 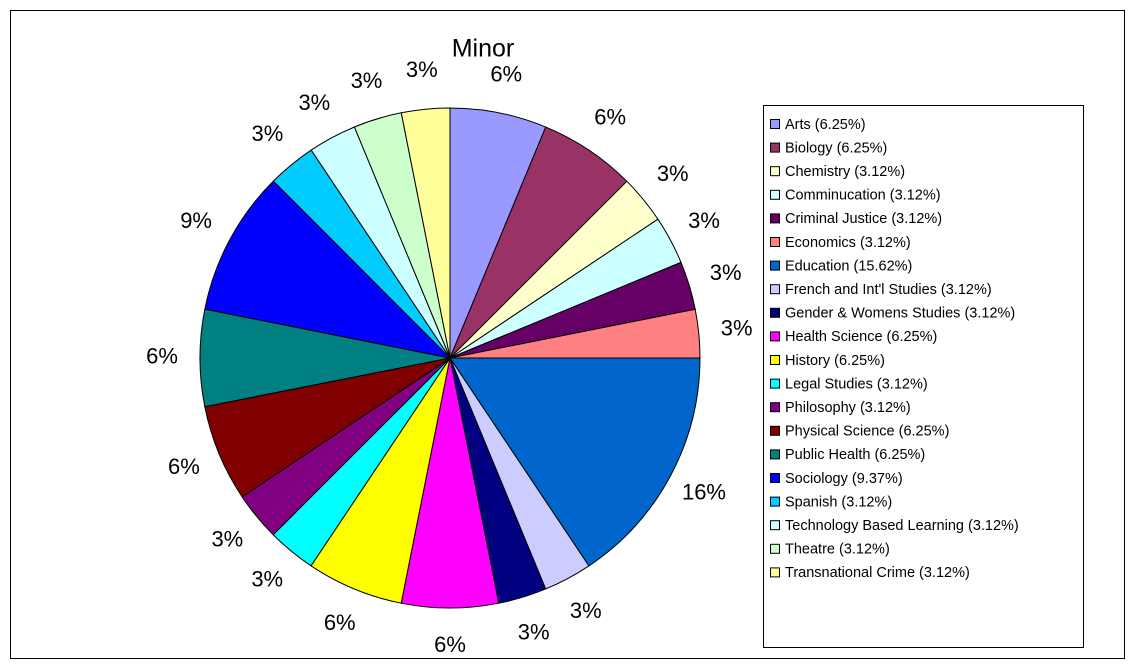 I want to click on legend-label: Technology Based Learning (3.12%), so click(x=902, y=526).